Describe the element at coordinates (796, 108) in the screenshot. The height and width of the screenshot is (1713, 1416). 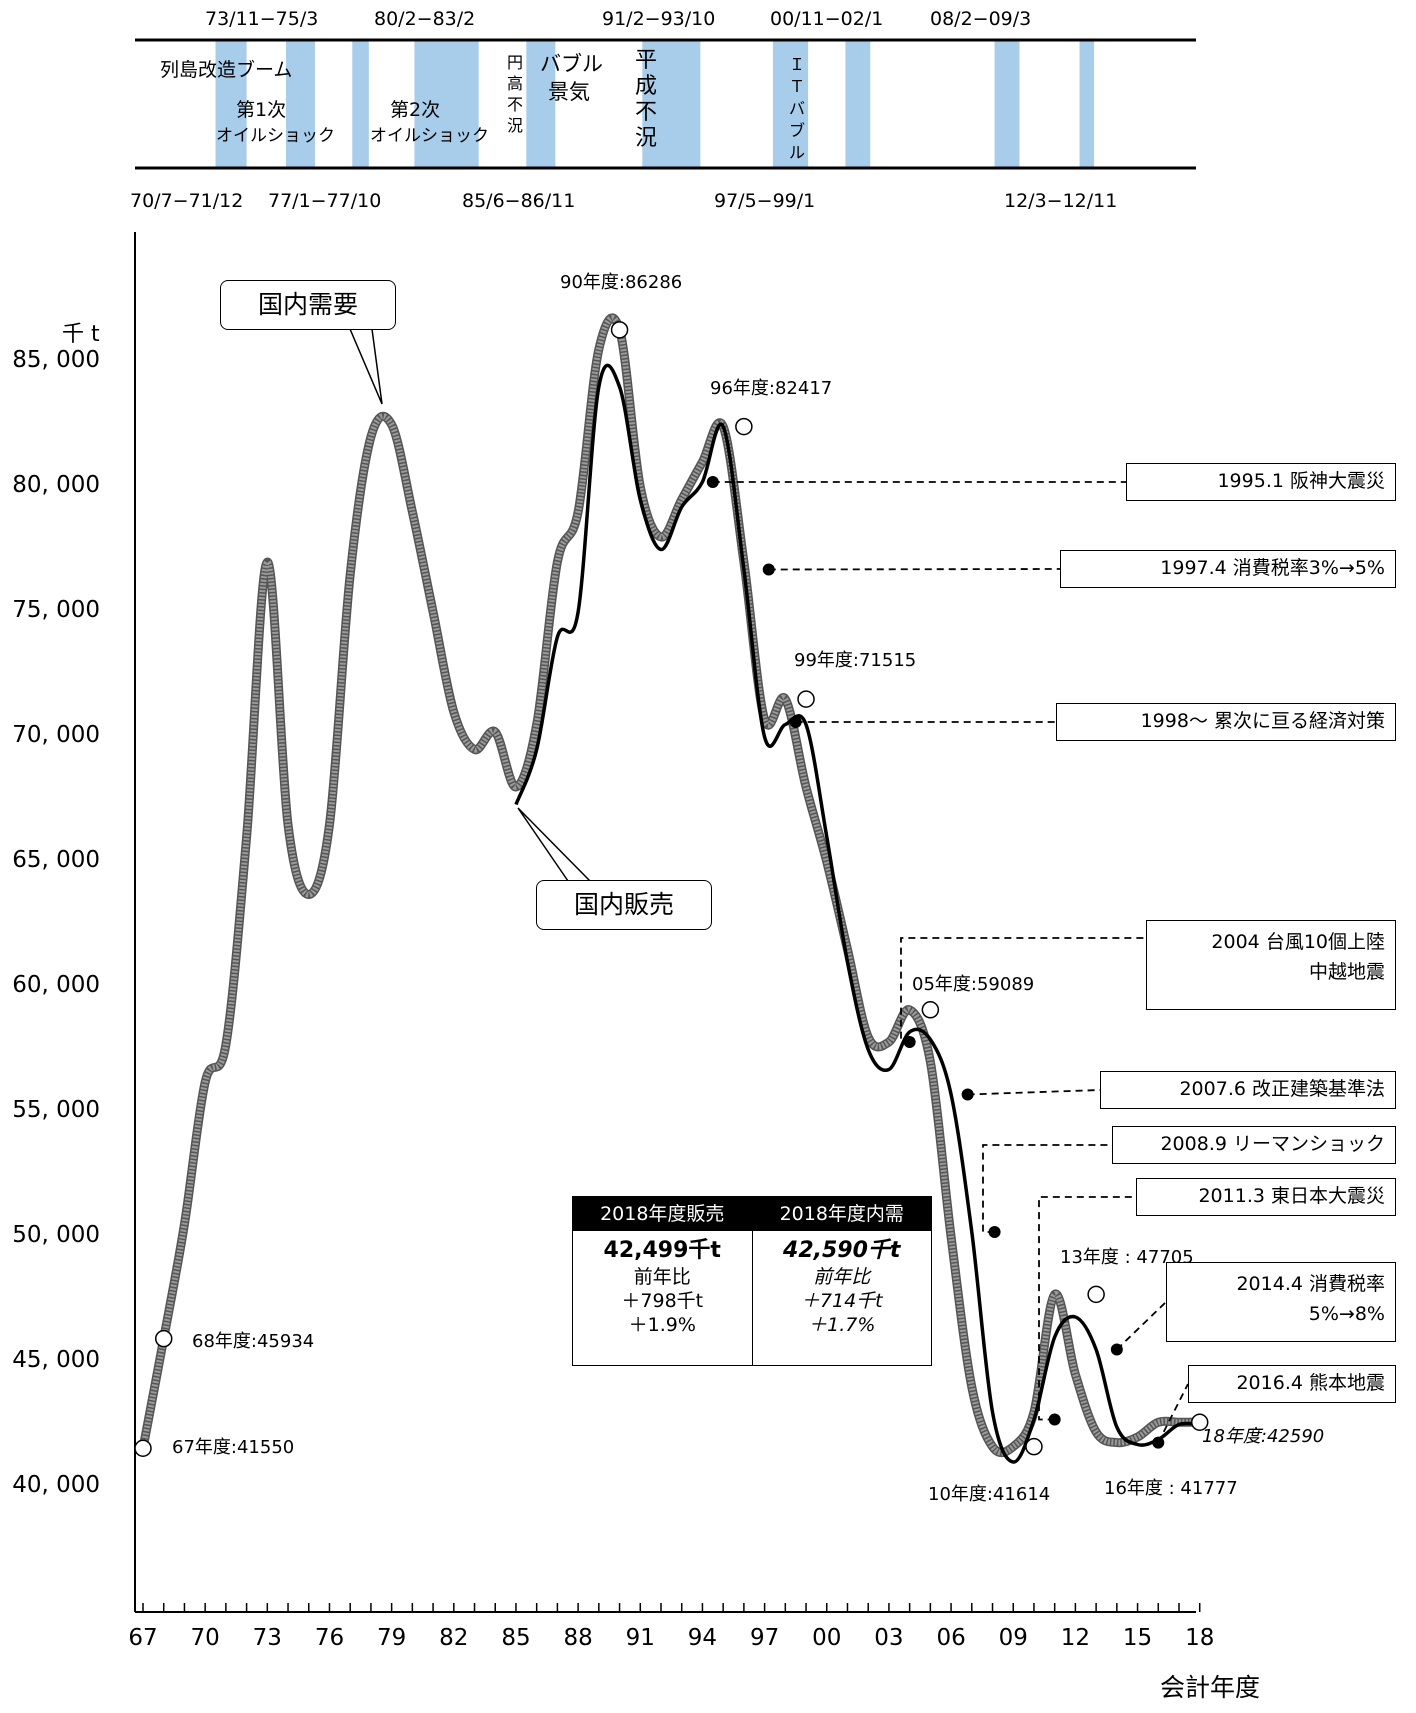
I see `era-it-bubble: ＩＴバブル` at that location.